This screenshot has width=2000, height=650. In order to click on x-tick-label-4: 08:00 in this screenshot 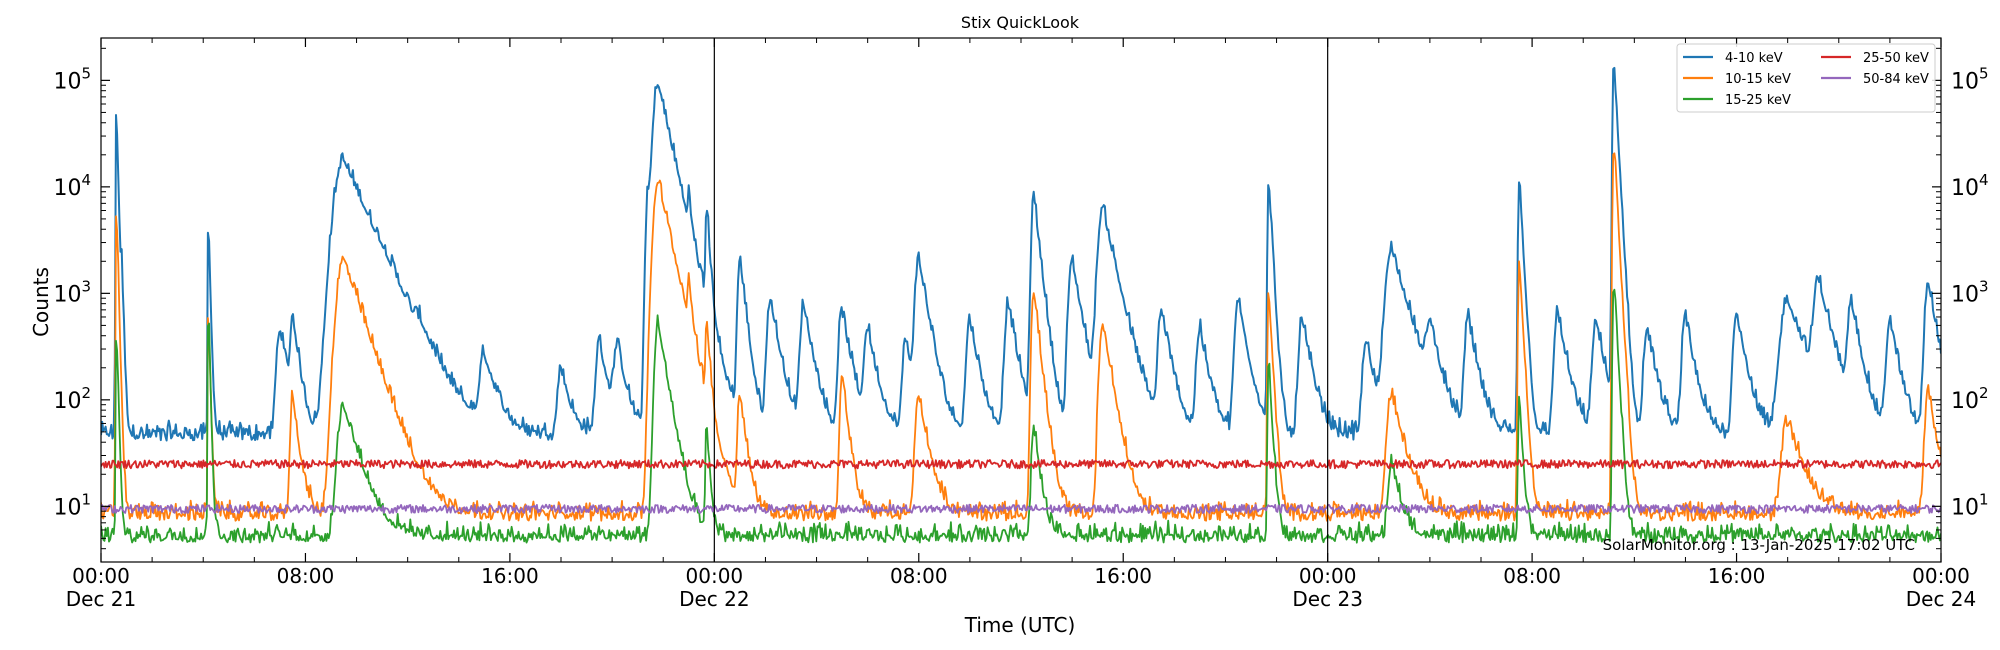, I will do `click(919, 576)`.